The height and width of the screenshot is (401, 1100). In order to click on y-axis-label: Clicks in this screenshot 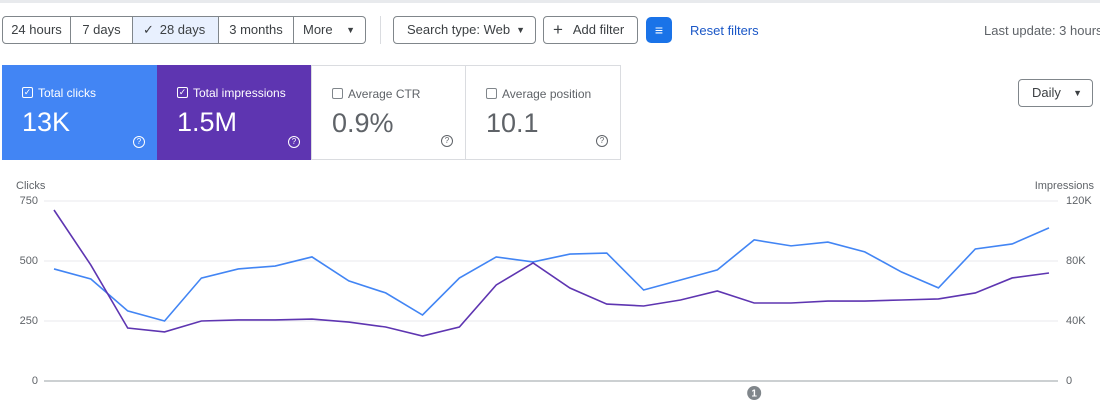, I will do `click(31, 186)`.